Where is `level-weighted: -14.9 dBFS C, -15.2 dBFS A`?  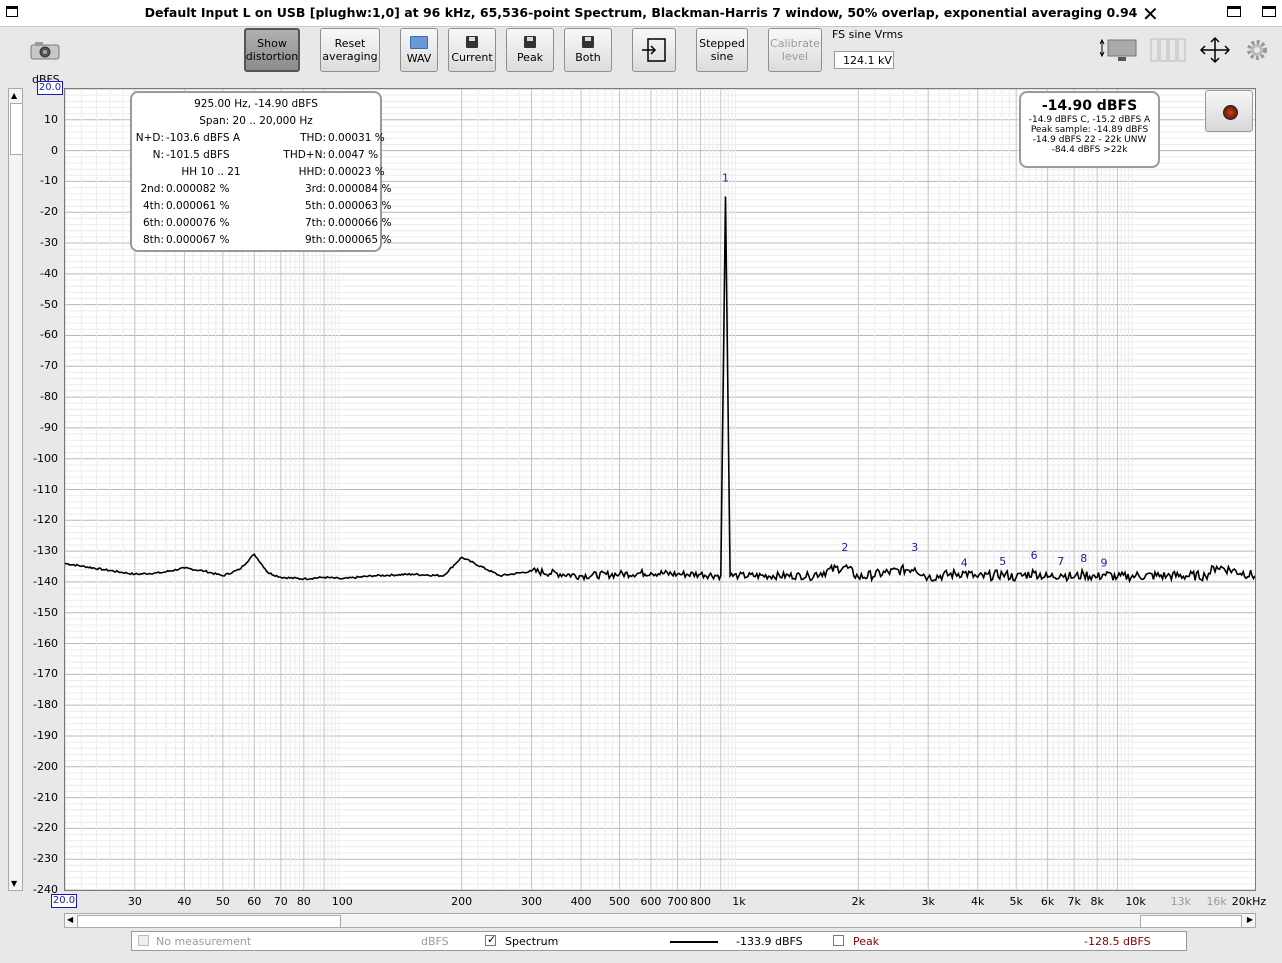
level-weighted: -14.9 dBFS C, -15.2 dBFS A is located at coordinates (1089, 120).